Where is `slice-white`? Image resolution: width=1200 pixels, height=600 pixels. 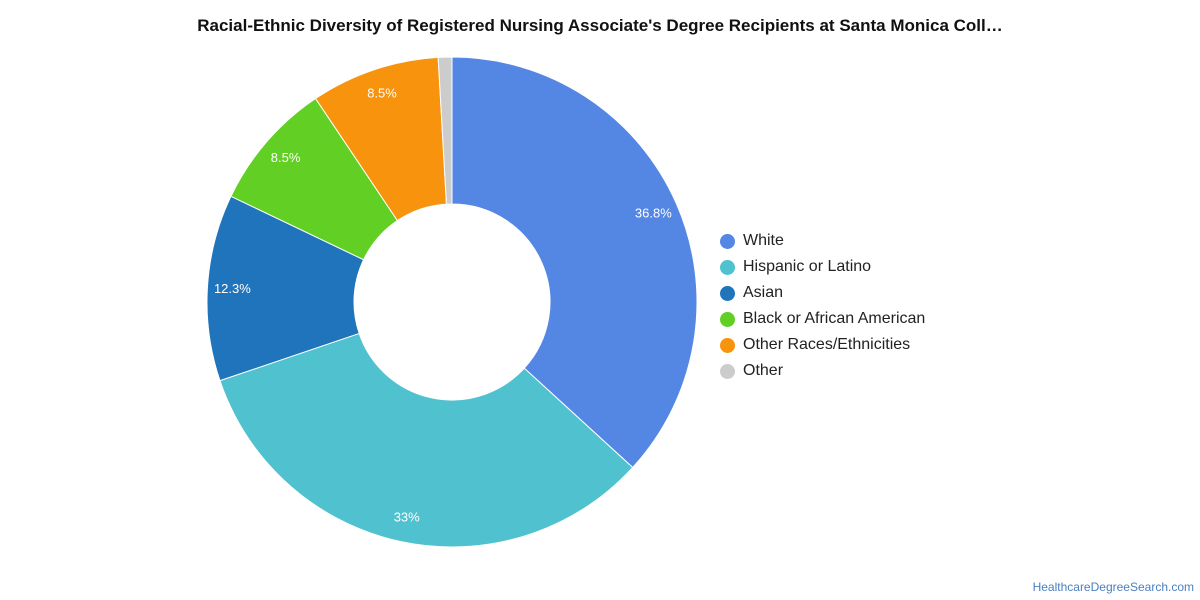
slice-white is located at coordinates (574, 262).